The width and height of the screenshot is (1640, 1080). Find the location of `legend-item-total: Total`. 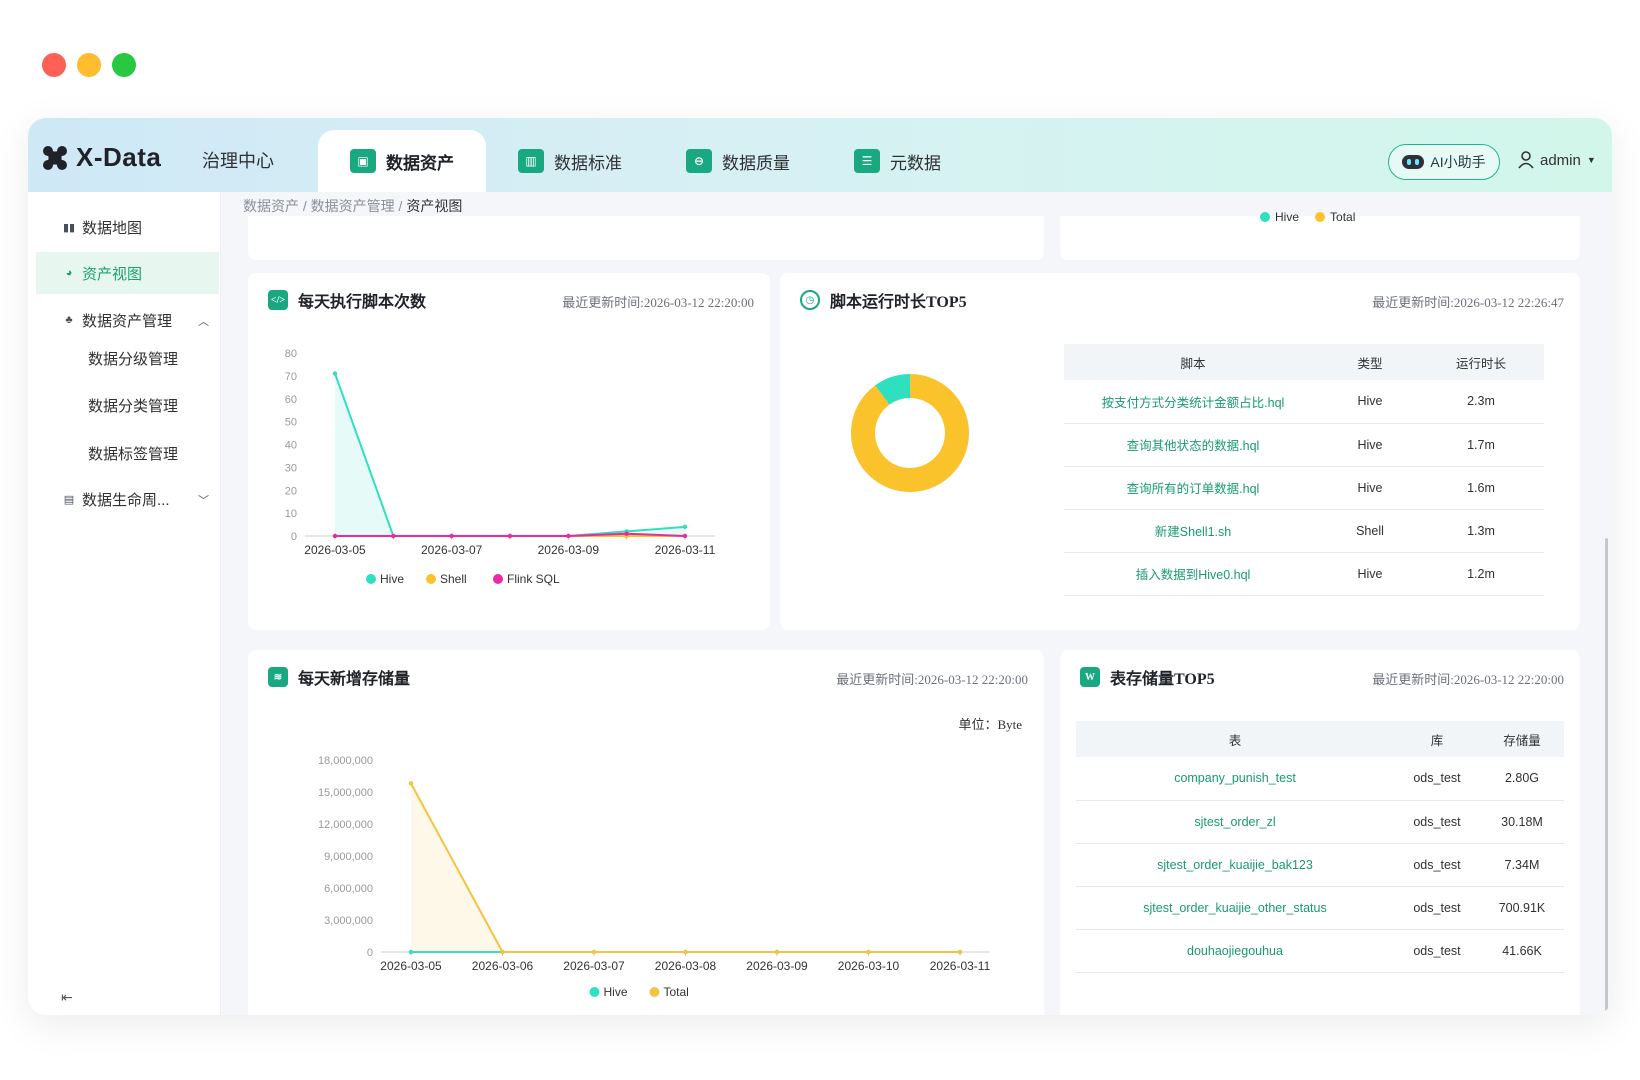

legend-item-total: Total is located at coordinates (1335, 217).